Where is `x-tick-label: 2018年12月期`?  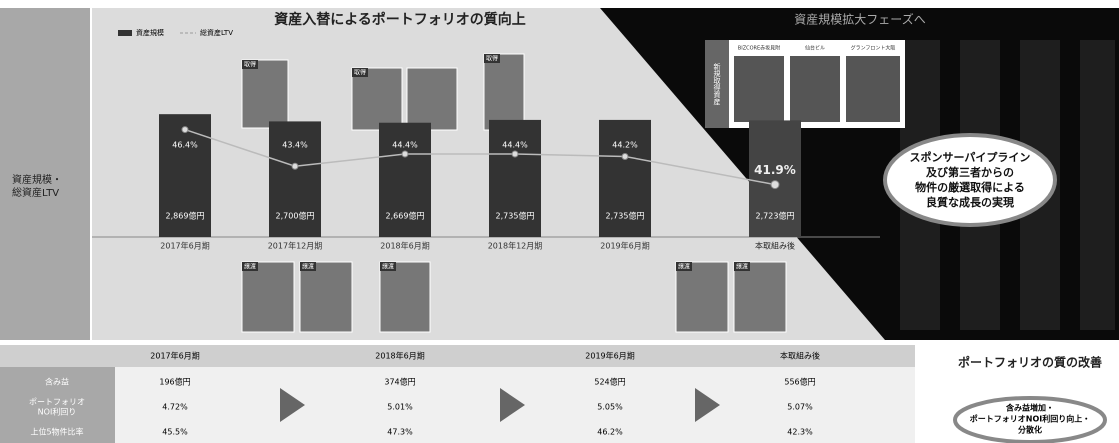
x-tick-label: 2018年12月期 is located at coordinates (515, 246).